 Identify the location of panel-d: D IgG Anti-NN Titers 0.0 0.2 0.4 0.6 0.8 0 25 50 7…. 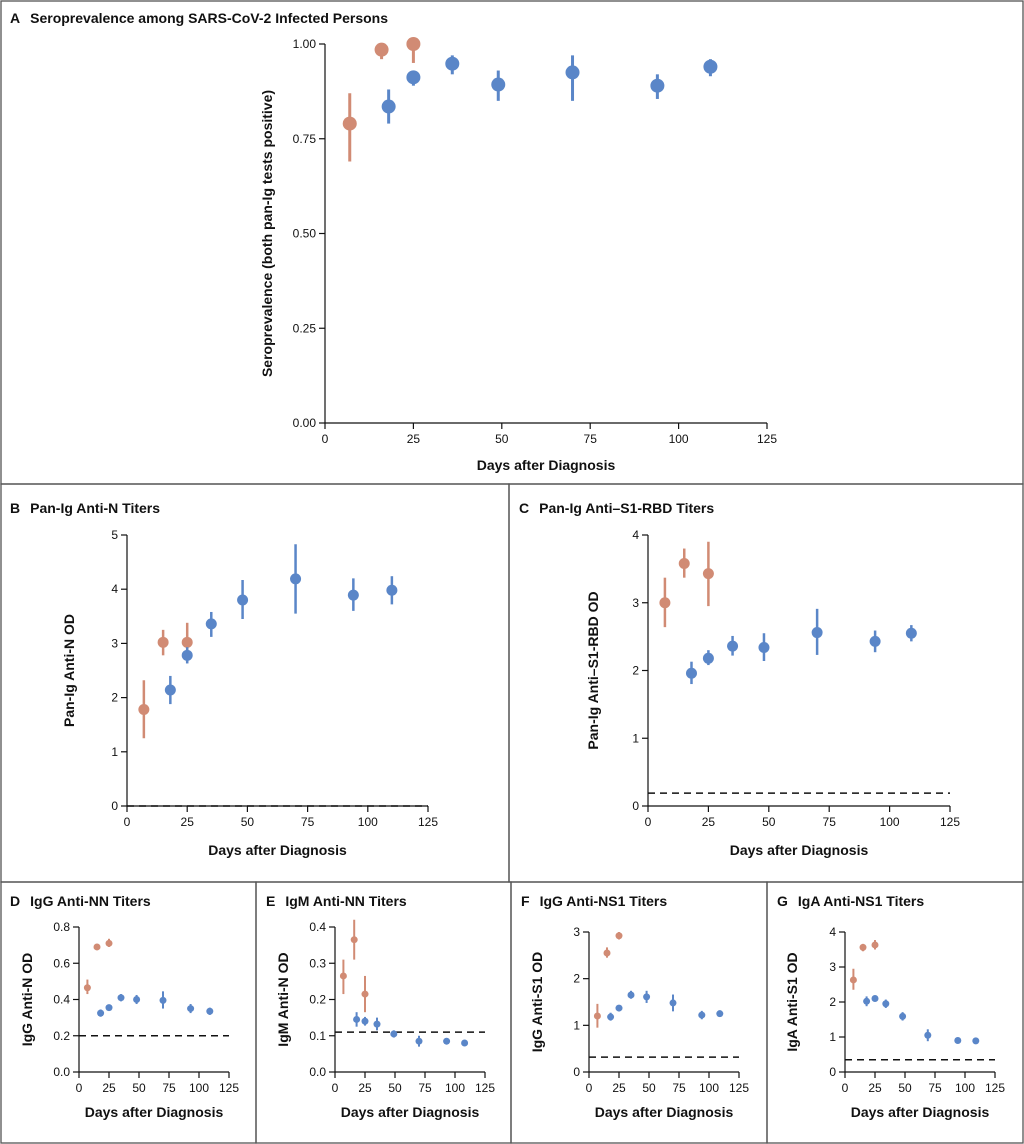
(128, 1012).